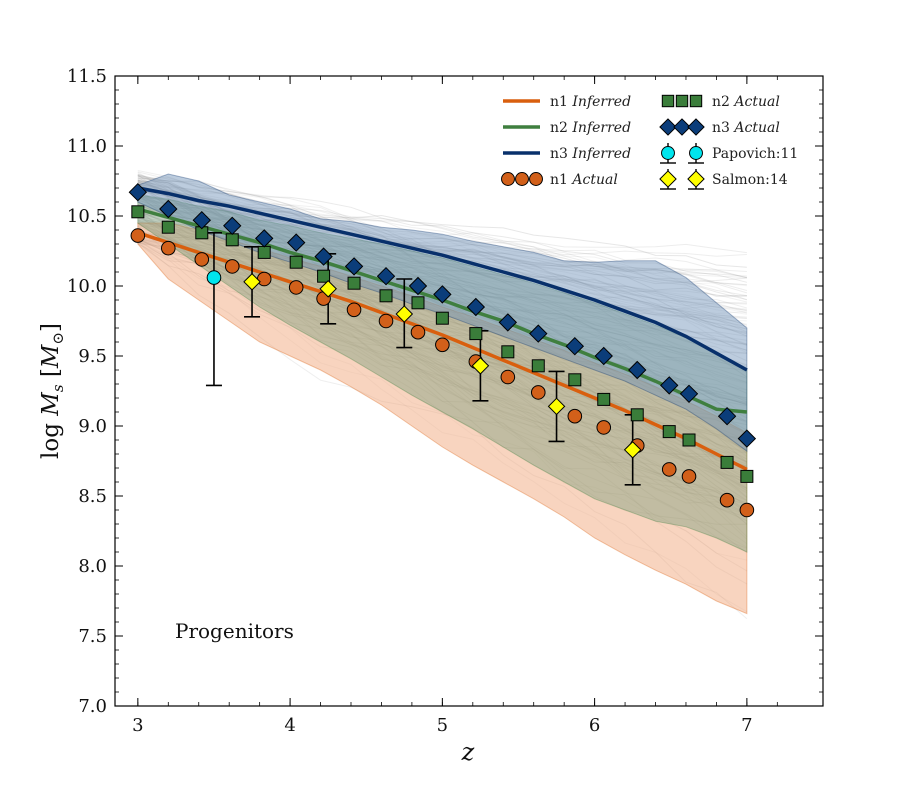 The height and width of the screenshot is (786, 914). I want to click on y-tick-label: 9.0, so click(92, 426).